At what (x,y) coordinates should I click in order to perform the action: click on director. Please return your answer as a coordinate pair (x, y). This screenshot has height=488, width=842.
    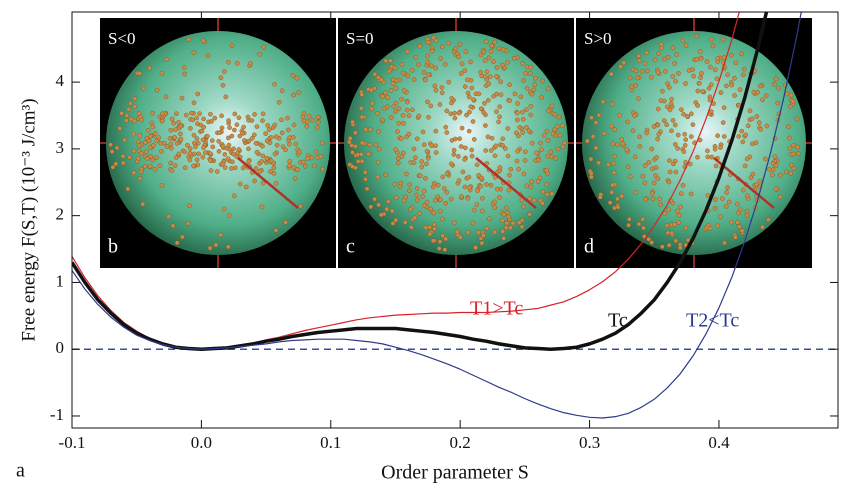
    Looking at the image, I should click on (268, 183).